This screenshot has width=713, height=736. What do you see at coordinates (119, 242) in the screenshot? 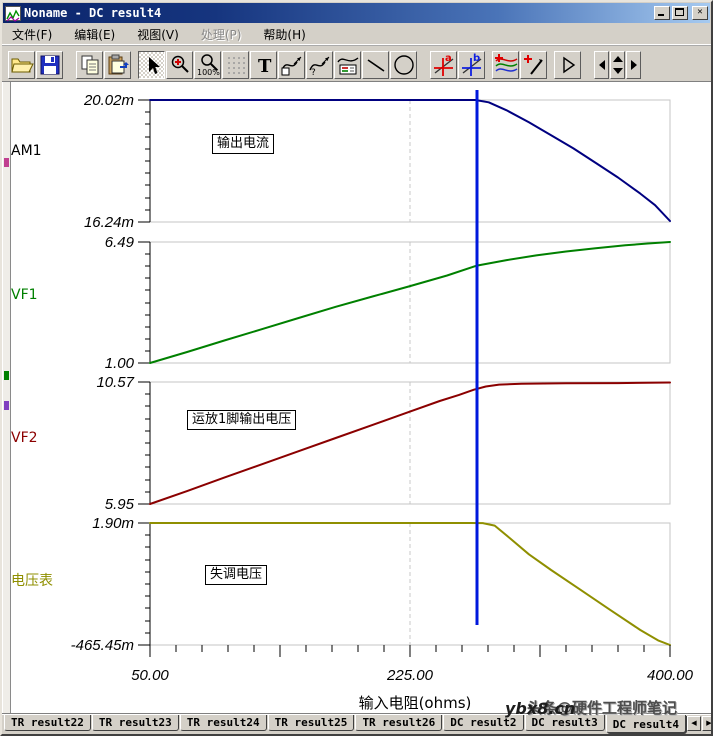
I see `y-max-label-vf1: 6.49` at bounding box center [119, 242].